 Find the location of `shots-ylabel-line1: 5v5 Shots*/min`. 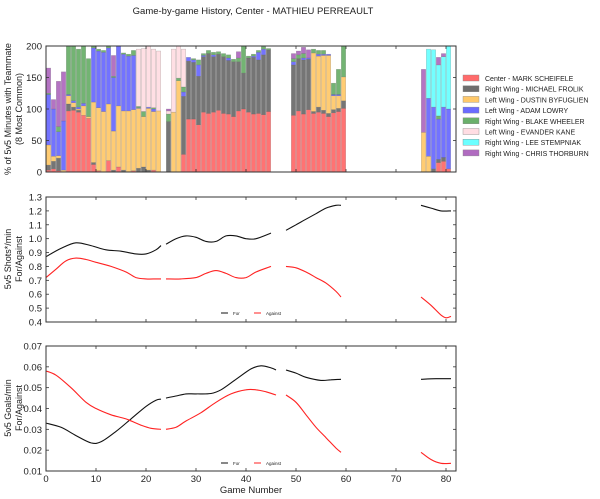

shots-ylabel-line1: 5v5 Shots*/min is located at coordinates (8, 259).